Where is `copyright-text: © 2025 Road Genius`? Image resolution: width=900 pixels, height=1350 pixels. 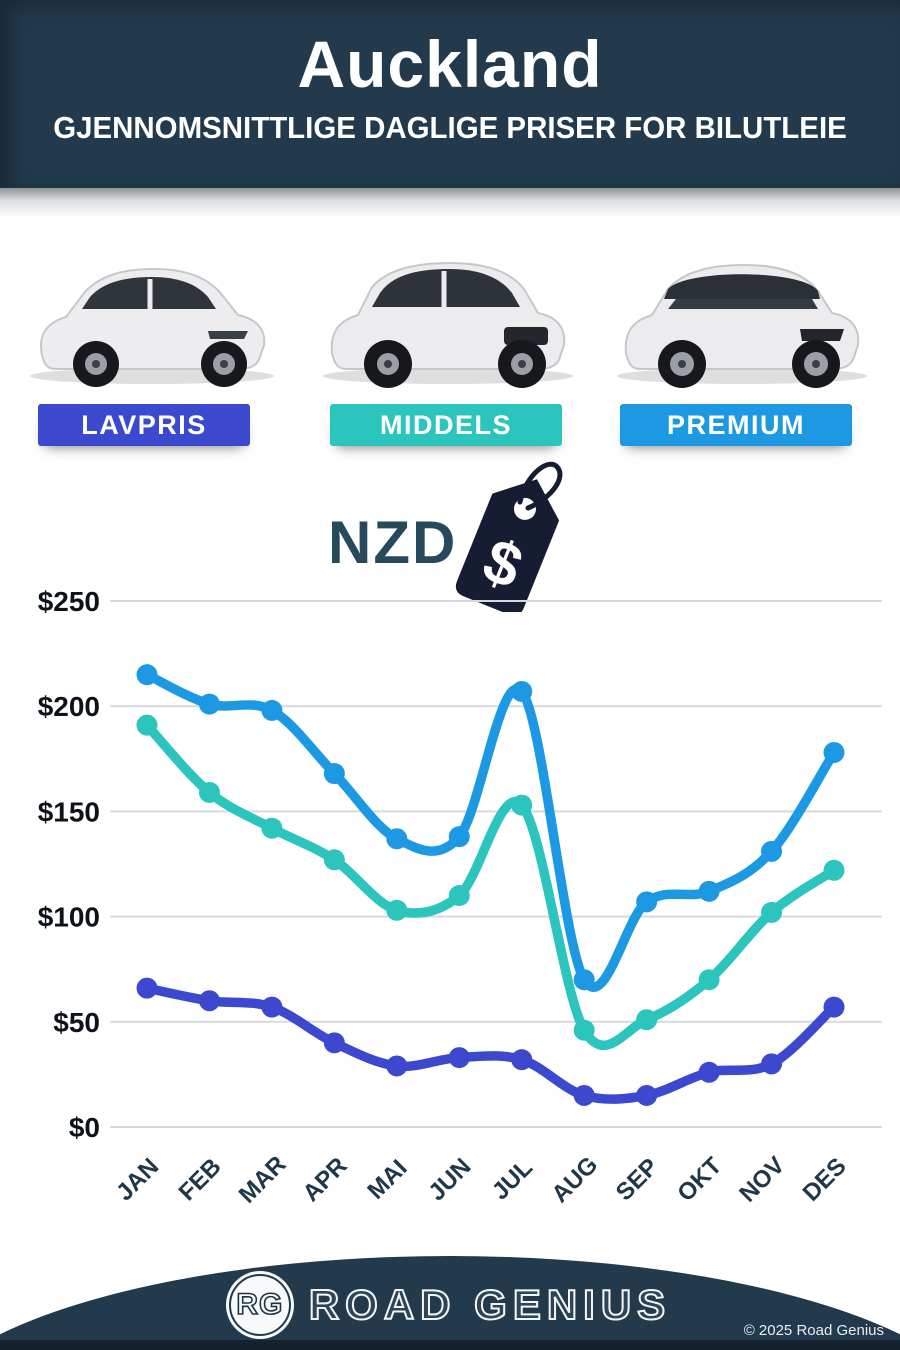
copyright-text: © 2025 Road Genius is located at coordinates (813, 1330).